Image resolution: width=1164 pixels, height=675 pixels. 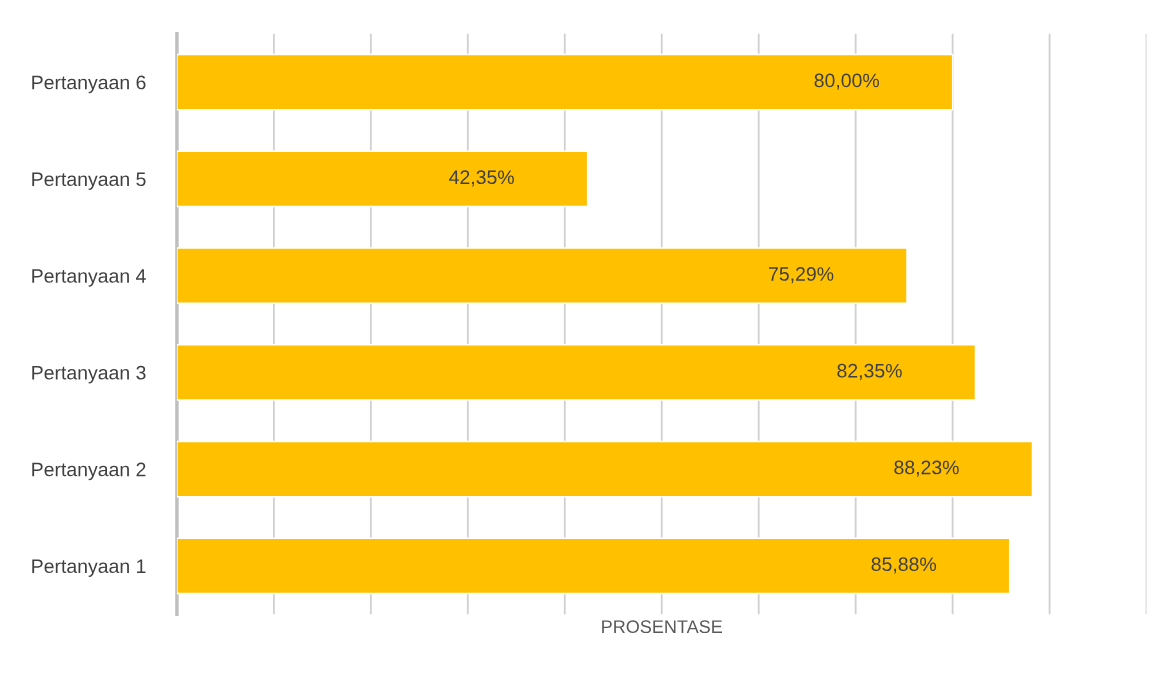 What do you see at coordinates (926, 468) in the screenshot?
I see `data-label: 88,23%` at bounding box center [926, 468].